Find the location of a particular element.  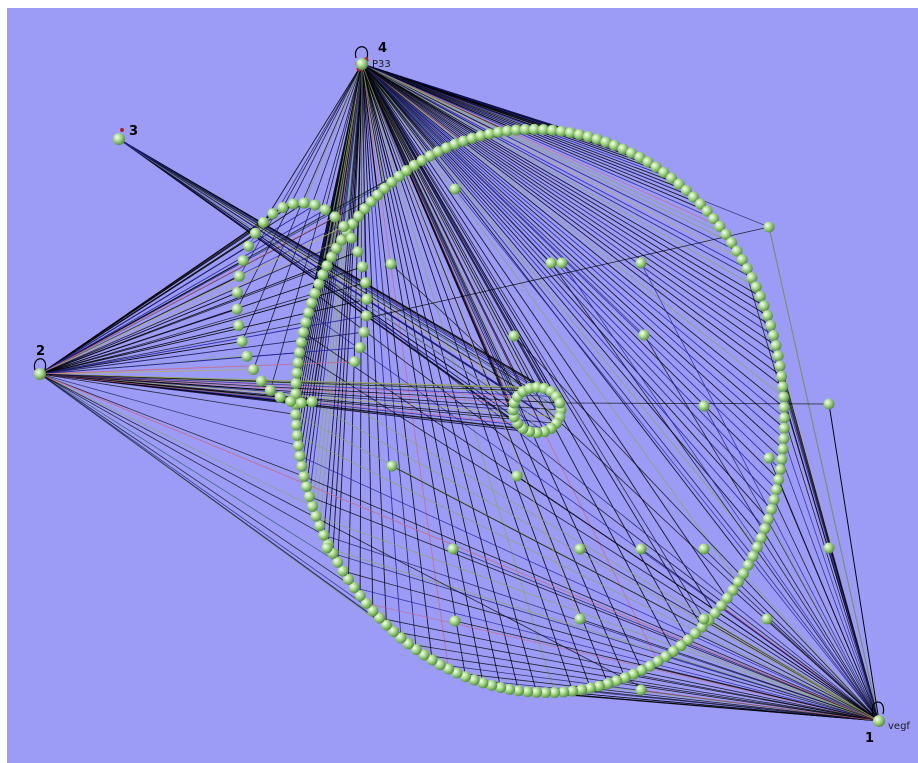

hub-node-1: 1 vegf is located at coordinates (887, 723).